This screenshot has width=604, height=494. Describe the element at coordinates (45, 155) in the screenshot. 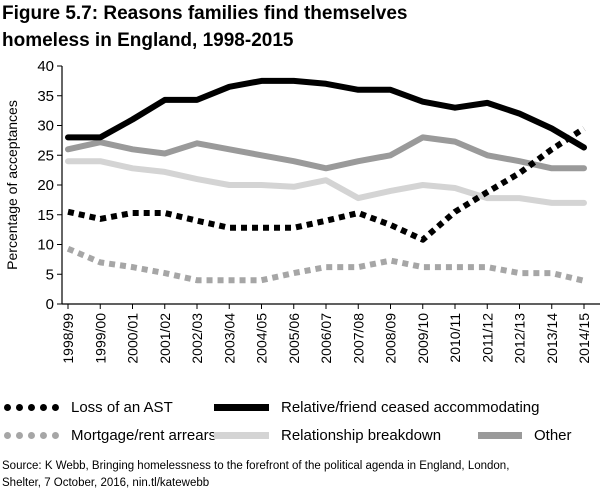

I see `y-tick-label: 25` at that location.